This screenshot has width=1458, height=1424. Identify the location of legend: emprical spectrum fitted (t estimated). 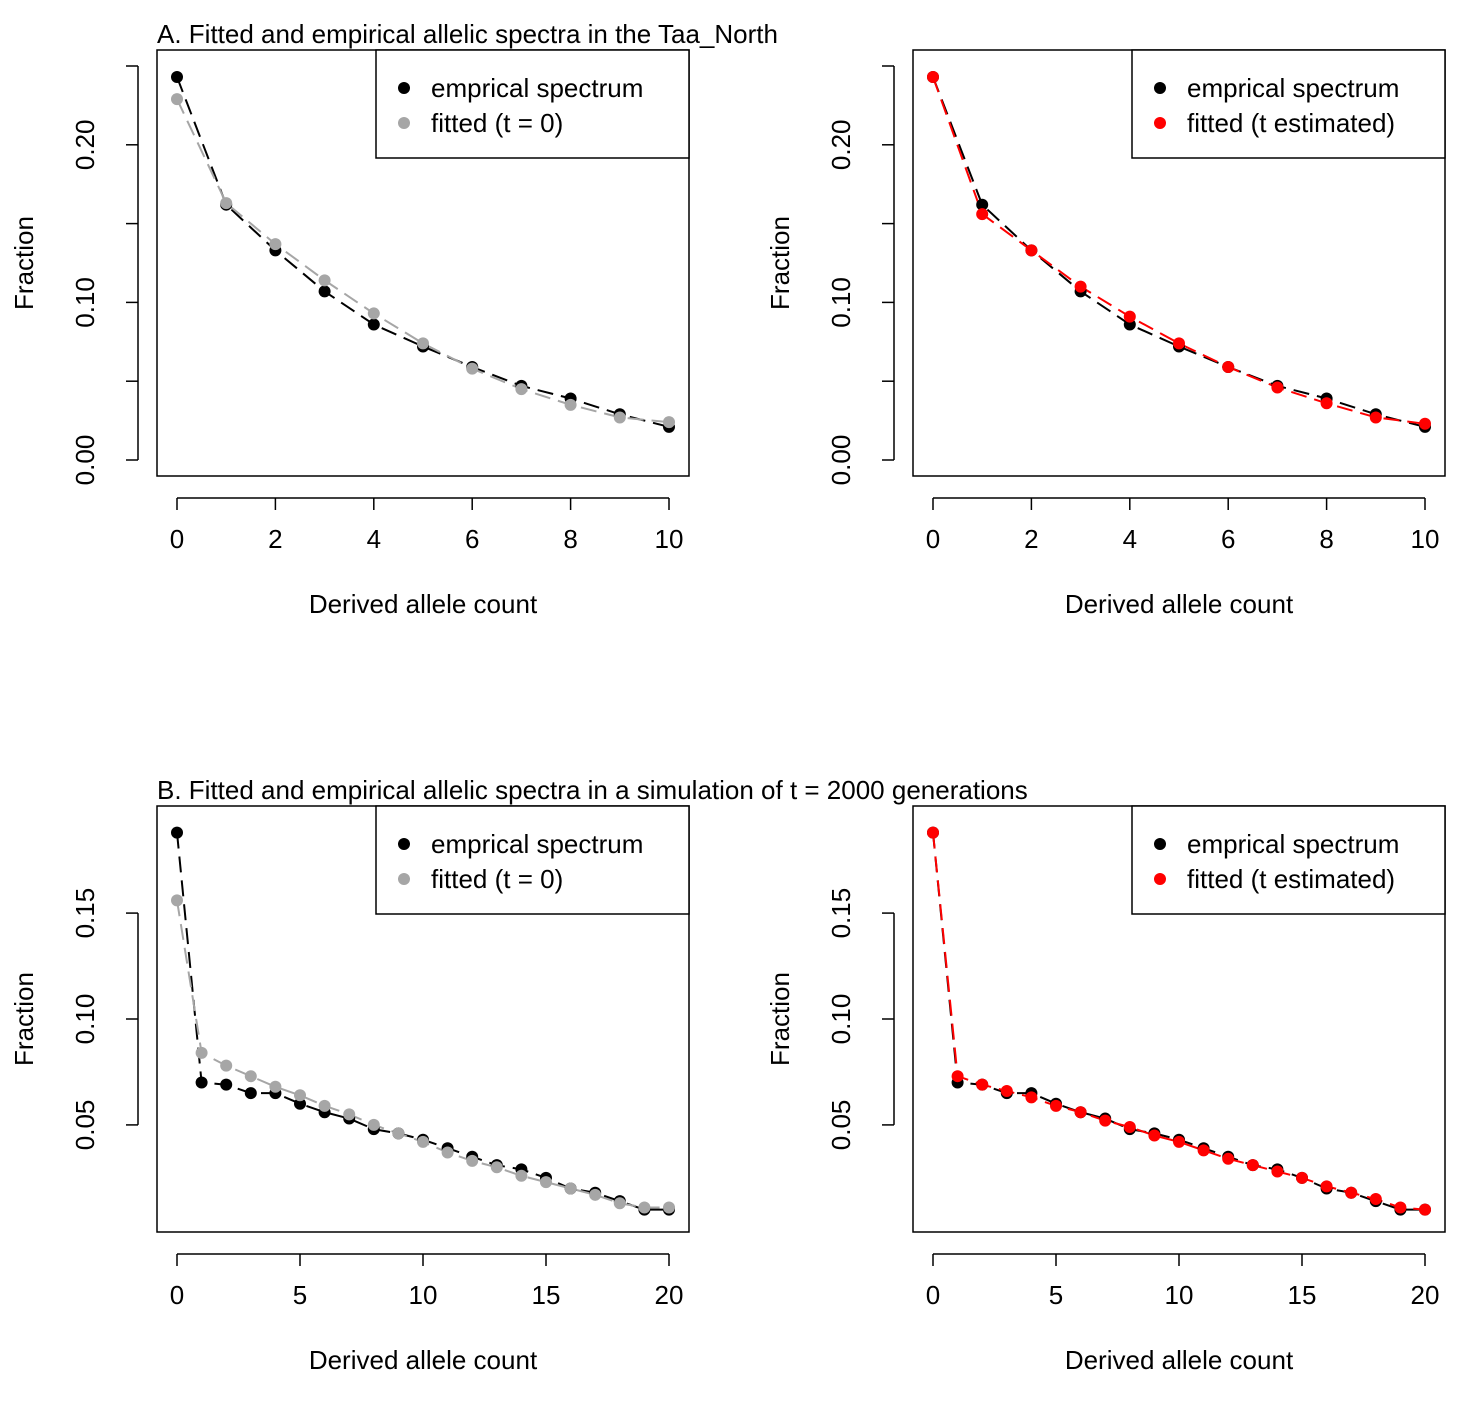
(1288, 104).